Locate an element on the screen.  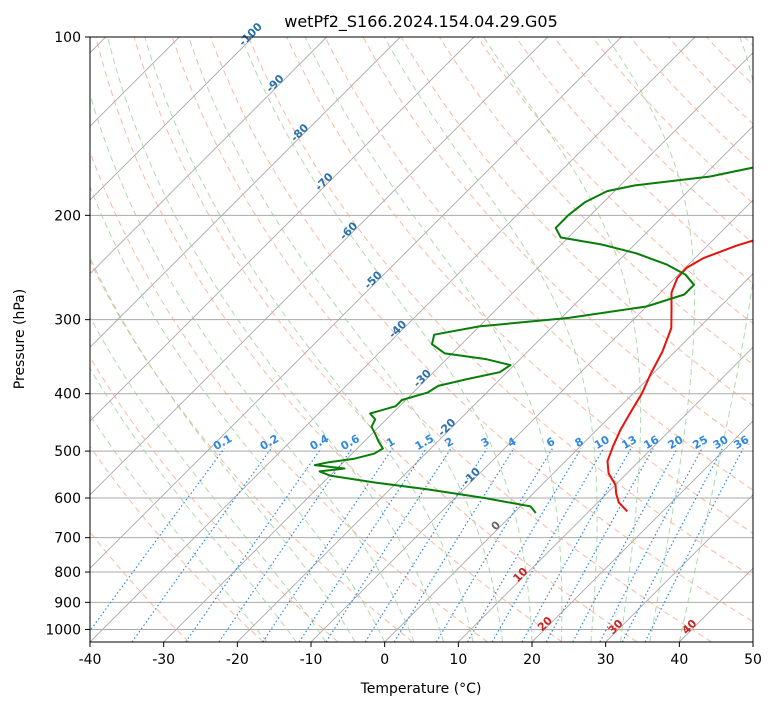
y-tick-label: 900 is located at coordinates (67, 603).